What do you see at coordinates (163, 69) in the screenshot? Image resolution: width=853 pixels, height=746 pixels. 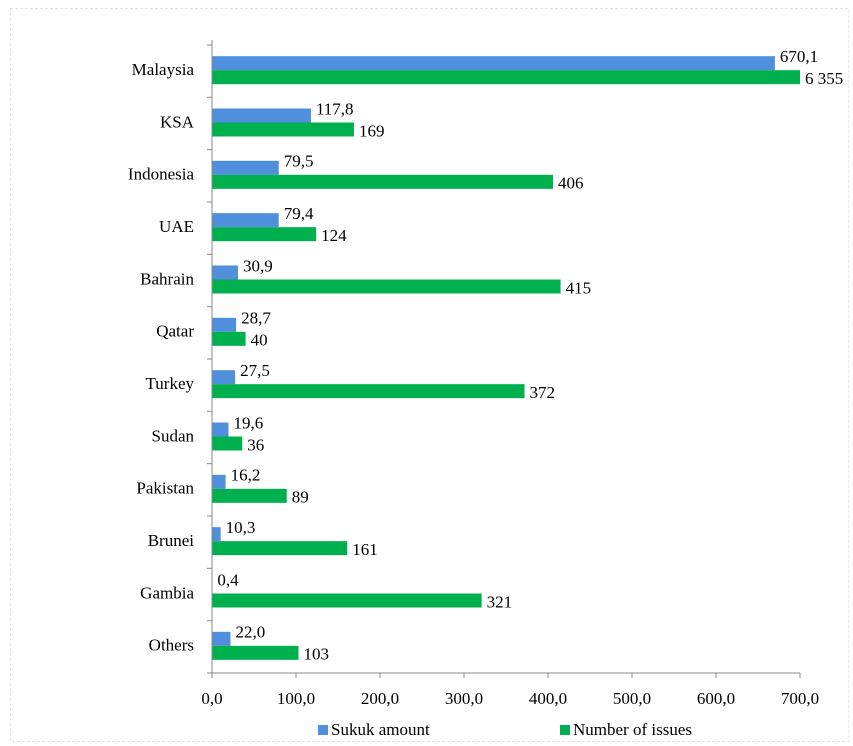 I see `y-tick-label: Malaysia` at bounding box center [163, 69].